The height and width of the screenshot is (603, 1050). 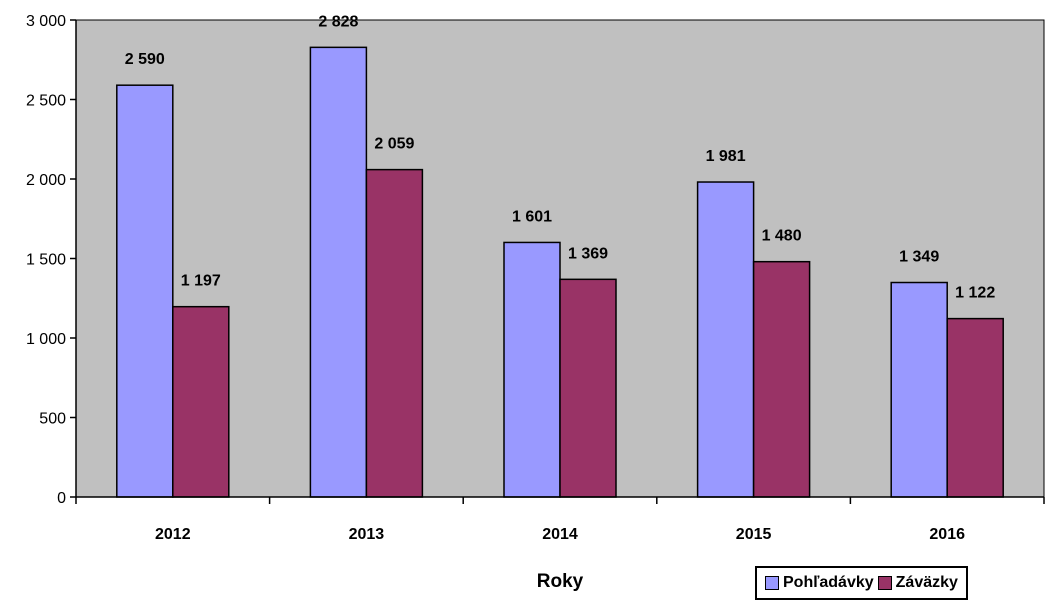 I want to click on x-tick-label-2013: 2013, so click(x=367, y=534).